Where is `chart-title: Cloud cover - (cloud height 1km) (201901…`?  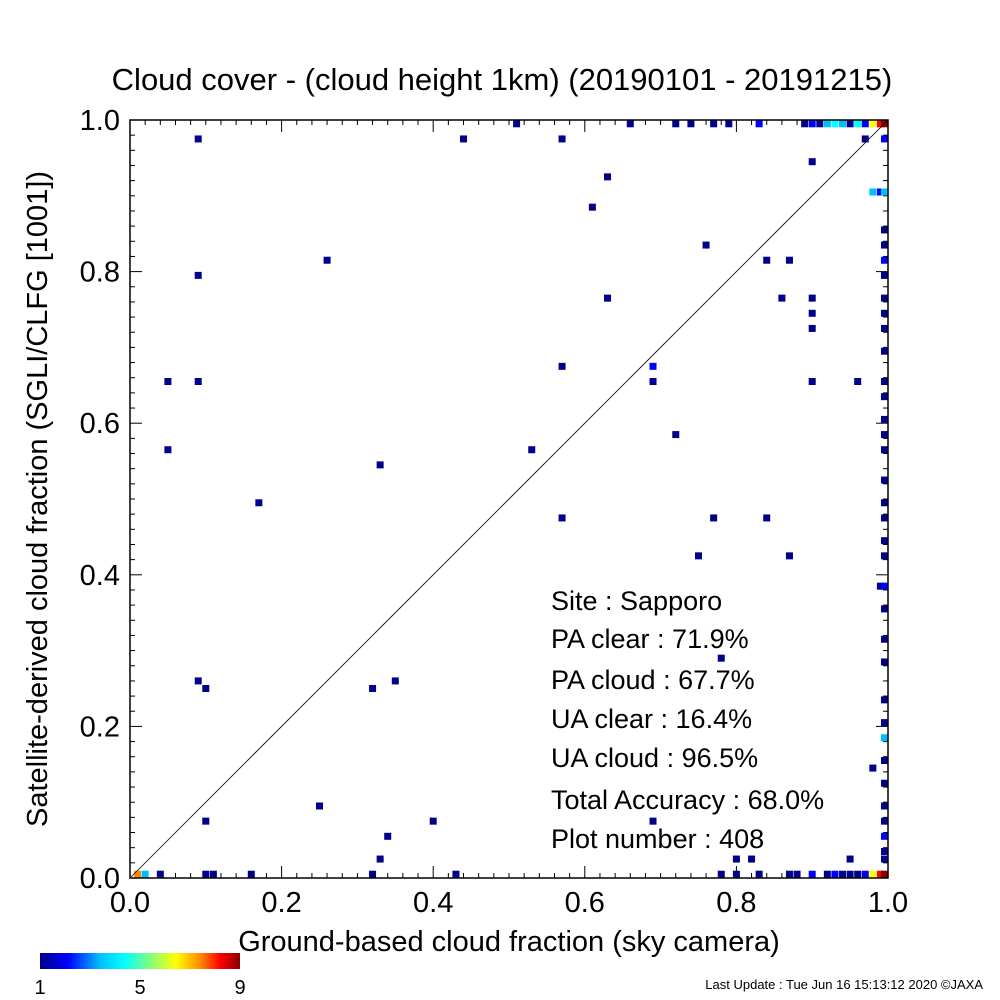 chart-title: Cloud cover - (cloud height 1km) (201901… is located at coordinates (502, 79).